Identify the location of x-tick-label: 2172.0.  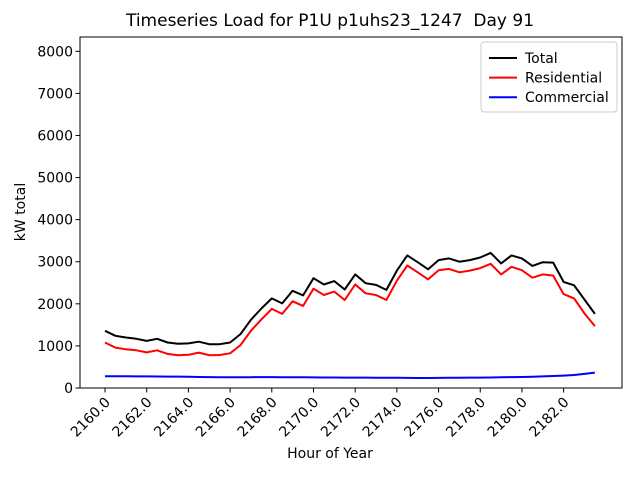
(341, 418).